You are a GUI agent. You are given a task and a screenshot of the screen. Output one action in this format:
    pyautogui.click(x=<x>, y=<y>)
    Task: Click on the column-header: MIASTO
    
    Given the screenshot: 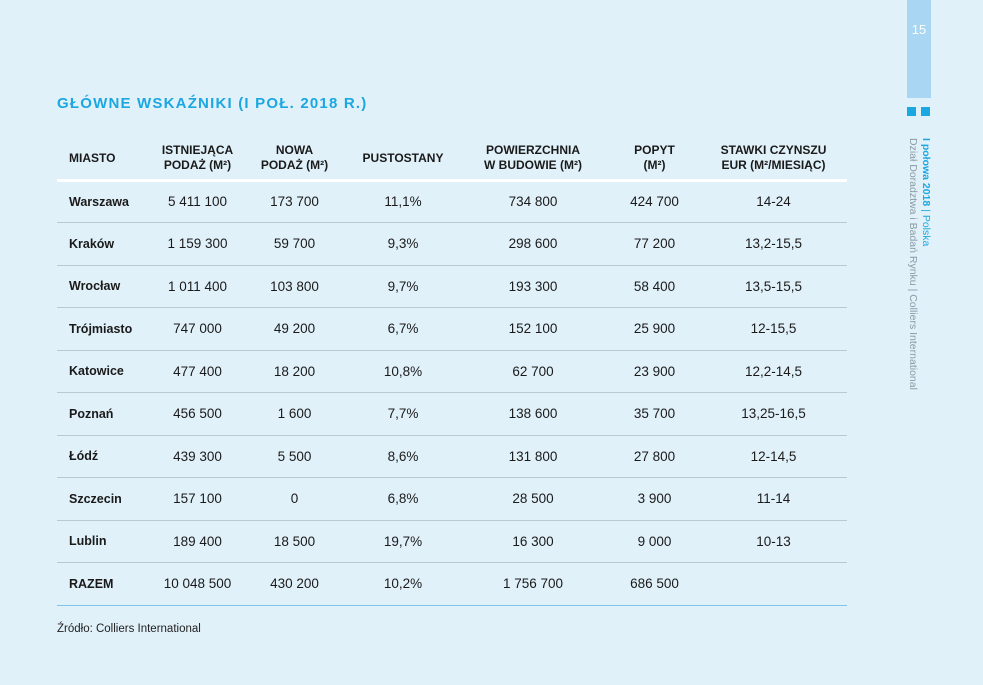 What is the action you would take?
    pyautogui.click(x=106, y=159)
    